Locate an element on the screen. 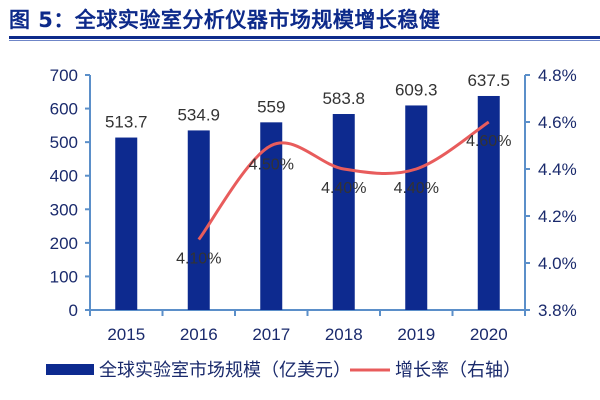 The image size is (600, 400). title-underline is located at coordinates (304, 37).